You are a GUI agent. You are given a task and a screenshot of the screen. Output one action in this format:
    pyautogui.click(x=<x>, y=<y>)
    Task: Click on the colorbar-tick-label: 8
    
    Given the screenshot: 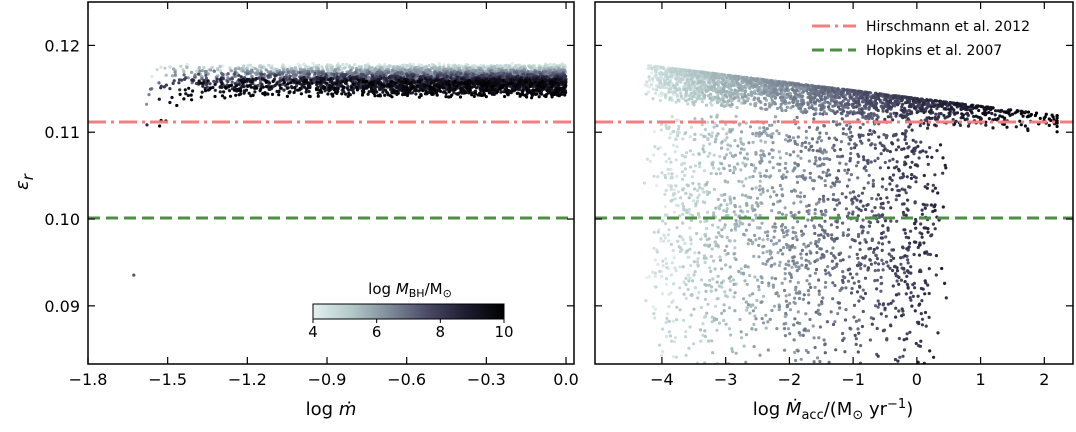 What is the action you would take?
    pyautogui.click(x=441, y=332)
    